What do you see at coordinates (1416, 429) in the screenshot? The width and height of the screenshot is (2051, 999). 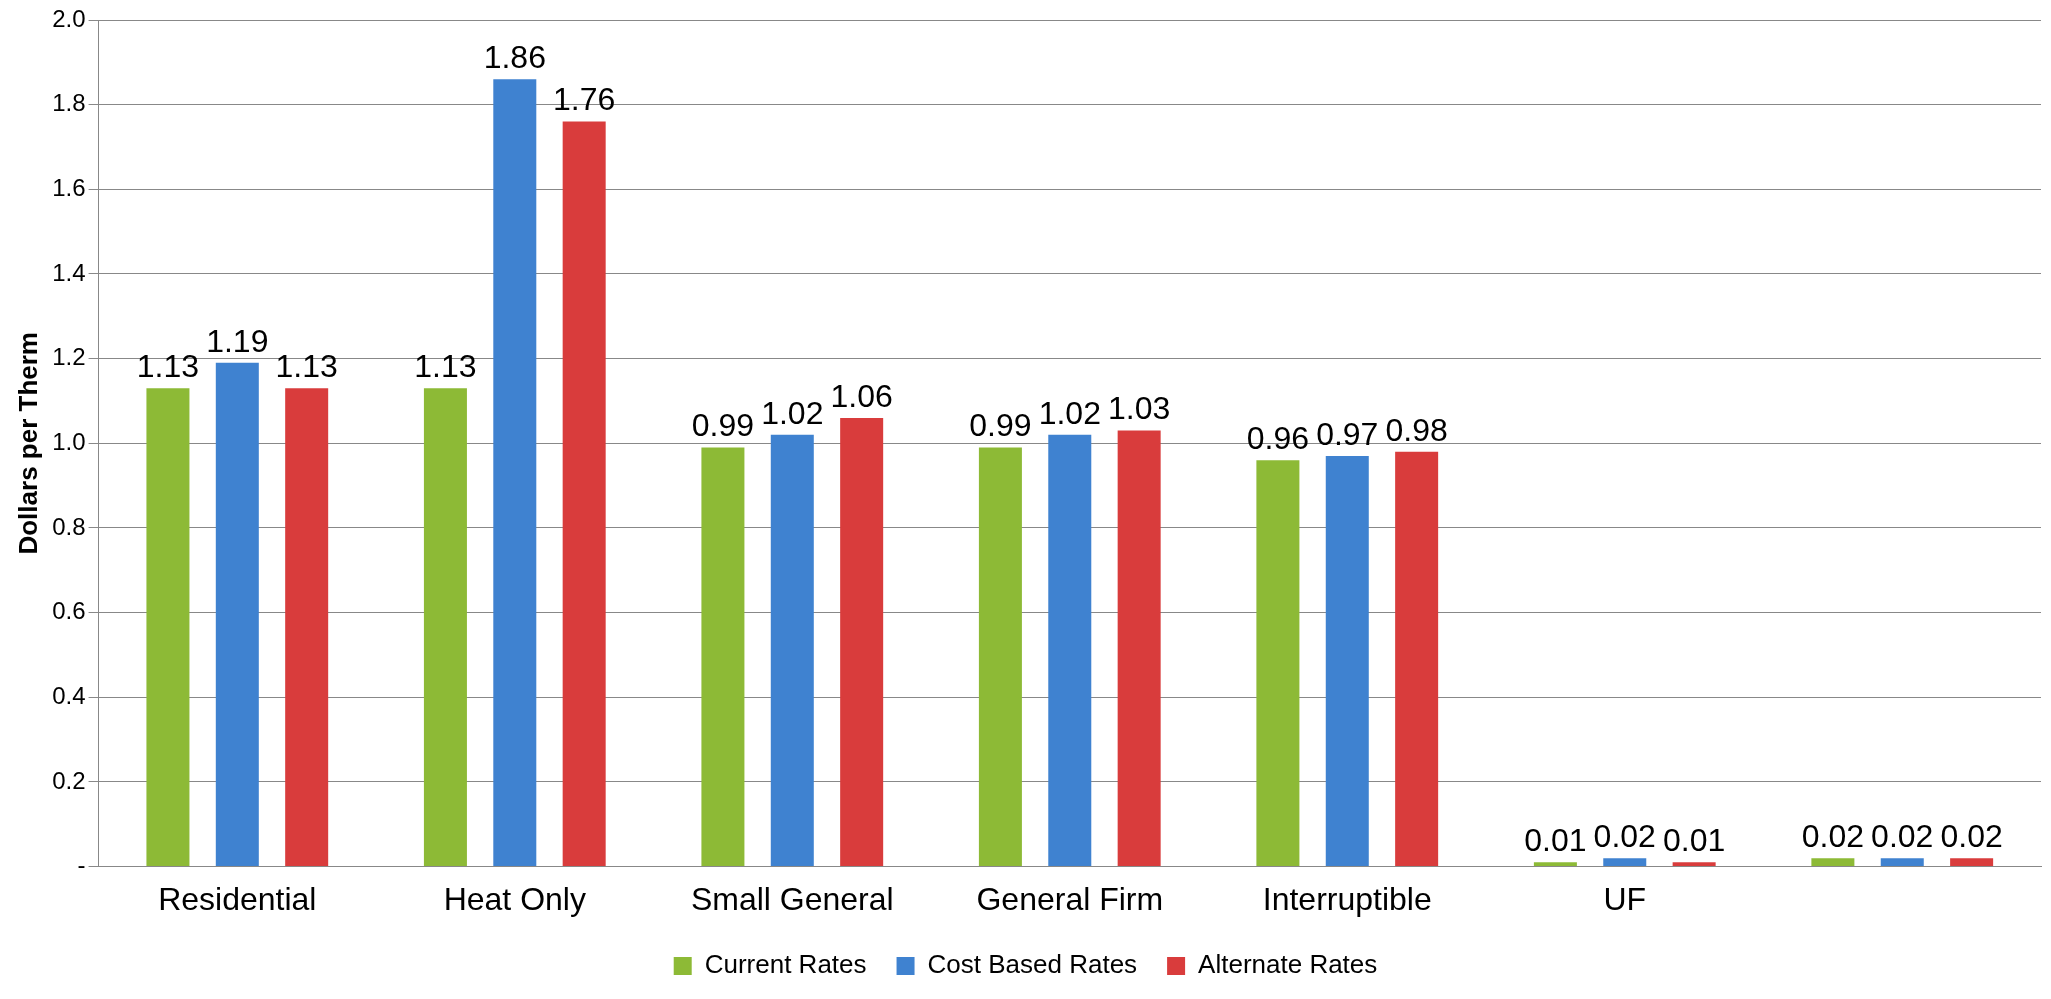 I see `data-label: 0.98` at bounding box center [1416, 429].